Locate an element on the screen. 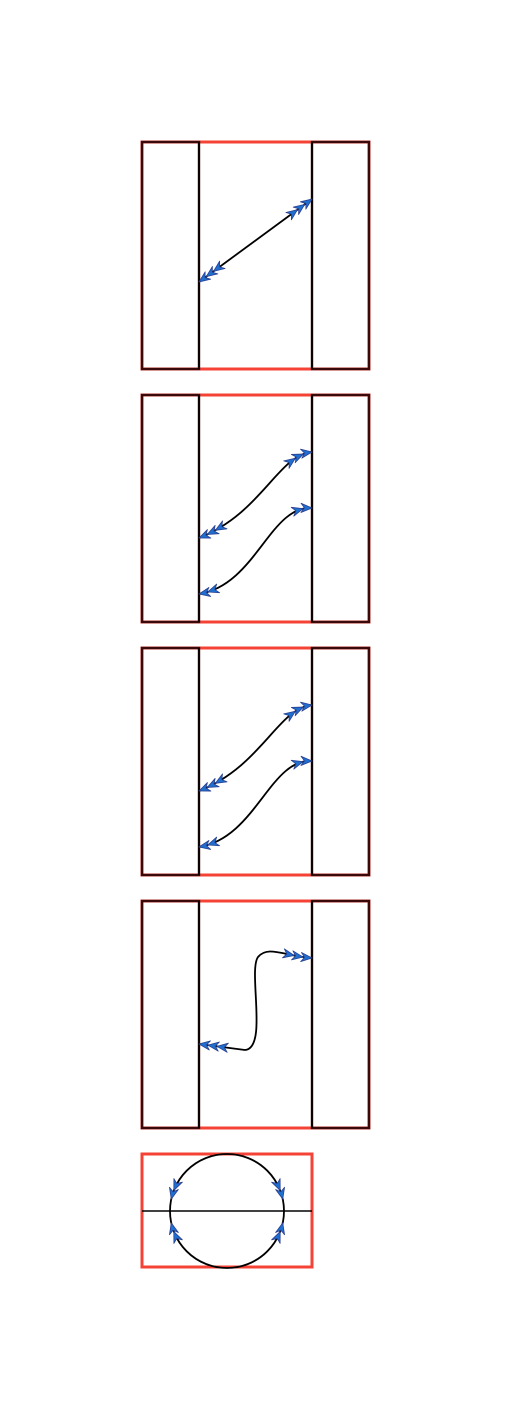 Image resolution: width=510 pixels, height=1410 pixels. circle-upper-arc is located at coordinates (227, 1182).